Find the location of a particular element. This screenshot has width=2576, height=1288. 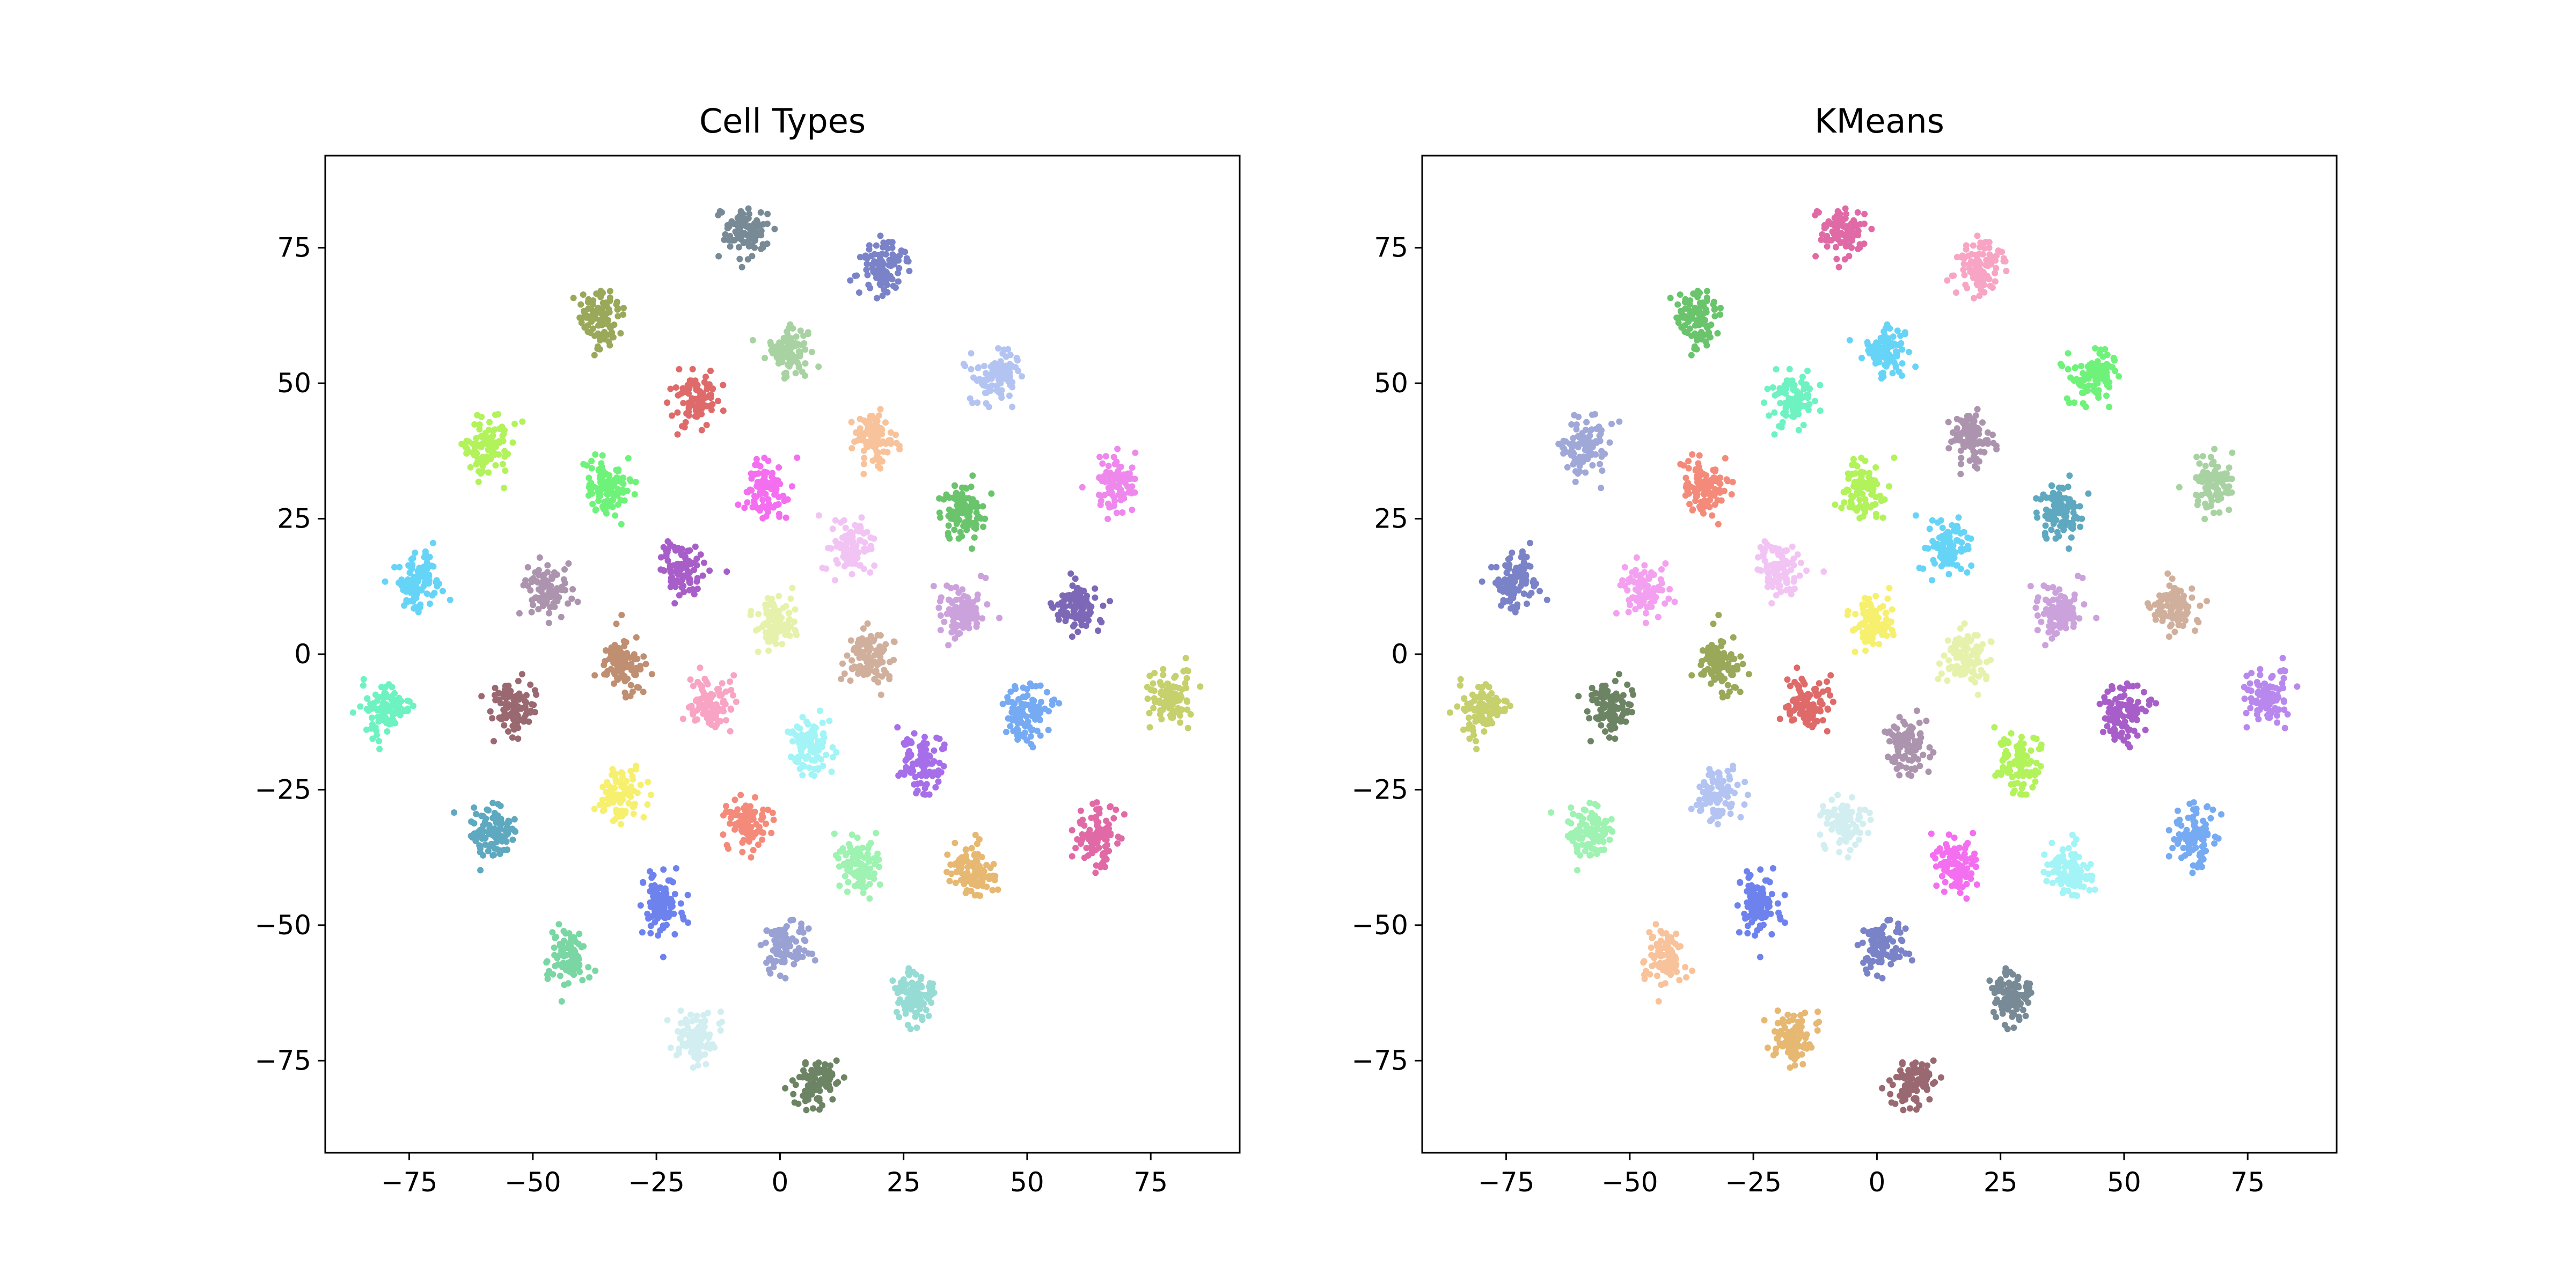

chart-title: KMeans is located at coordinates (1879, 121).